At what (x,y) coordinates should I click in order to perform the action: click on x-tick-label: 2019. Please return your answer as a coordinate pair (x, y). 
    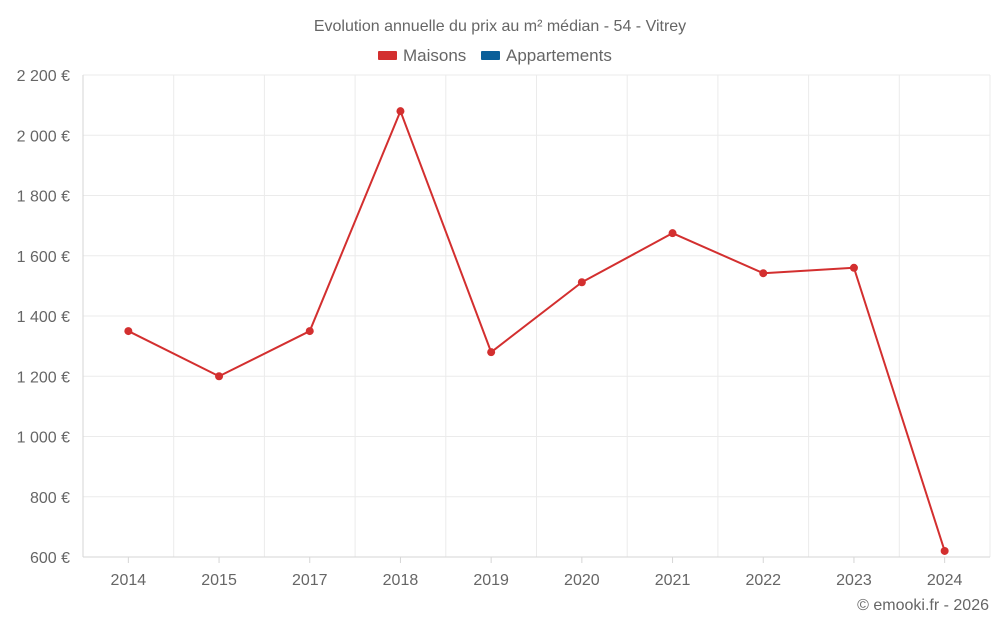
    Looking at the image, I should click on (491, 580).